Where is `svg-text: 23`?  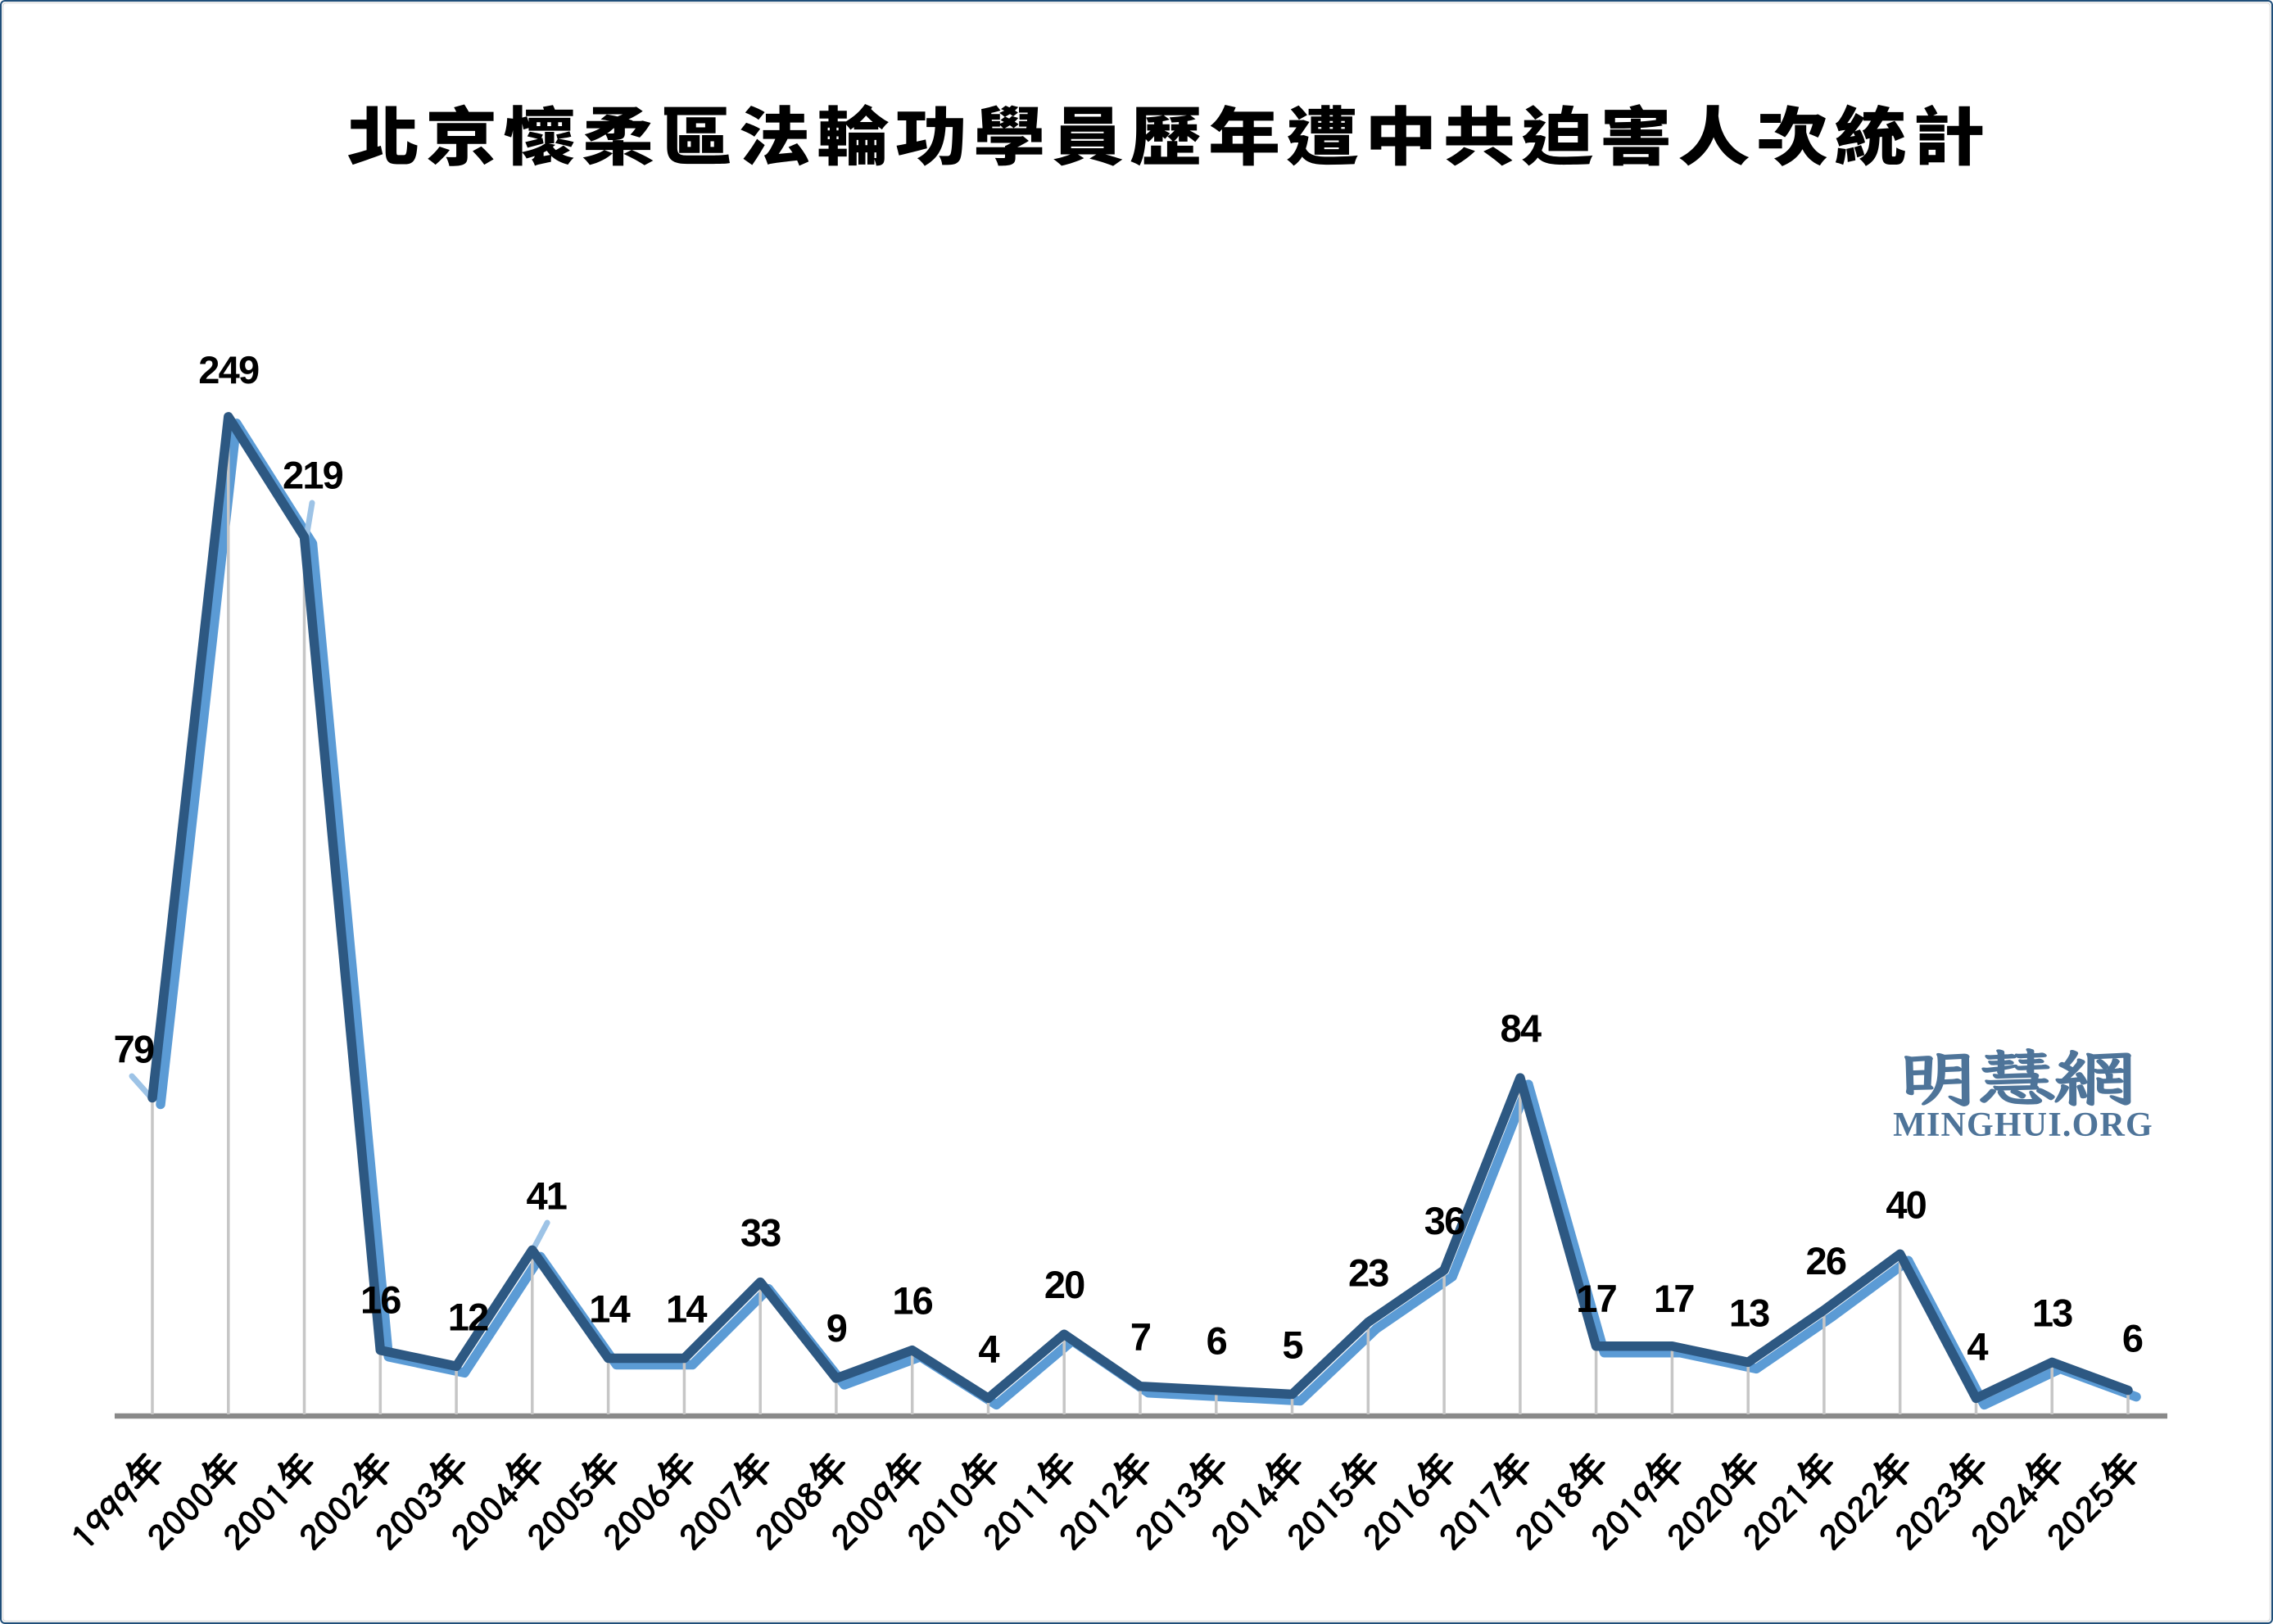
svg-text: 23 is located at coordinates (1368, 1273).